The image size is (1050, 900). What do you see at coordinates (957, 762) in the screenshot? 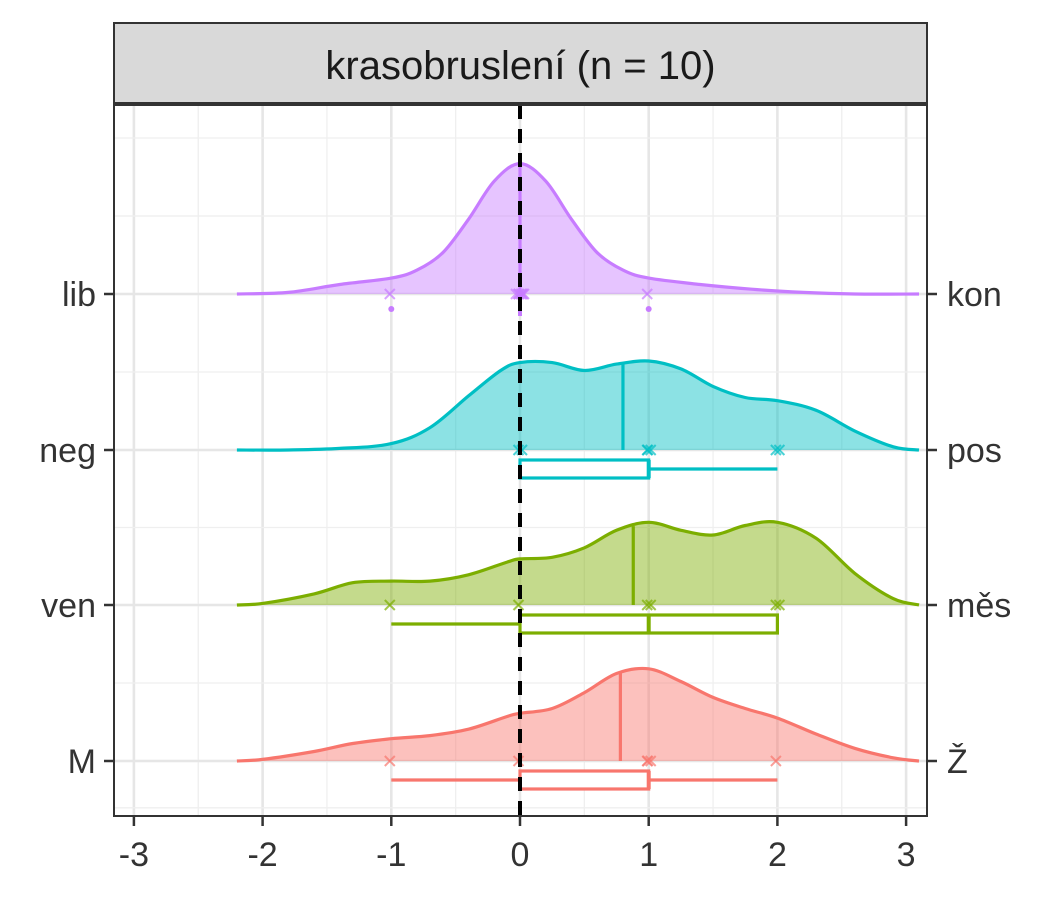
I see `y-right-tick-label: Ž` at bounding box center [957, 762].